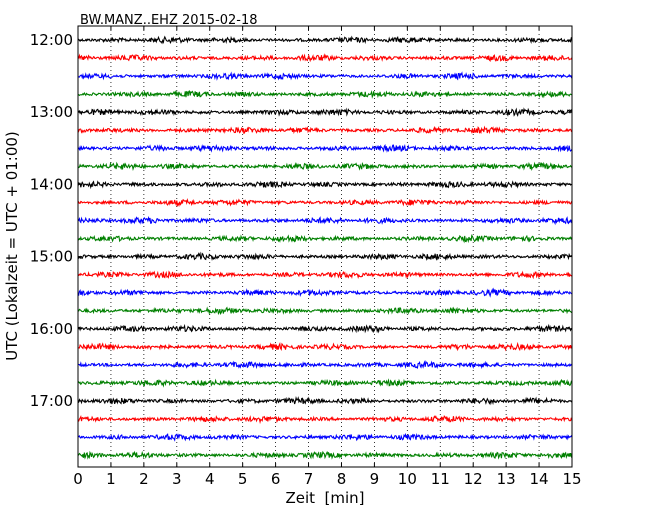  What do you see at coordinates (324, 498) in the screenshot?
I see `x-axis-title: Zeit [min]` at bounding box center [324, 498].